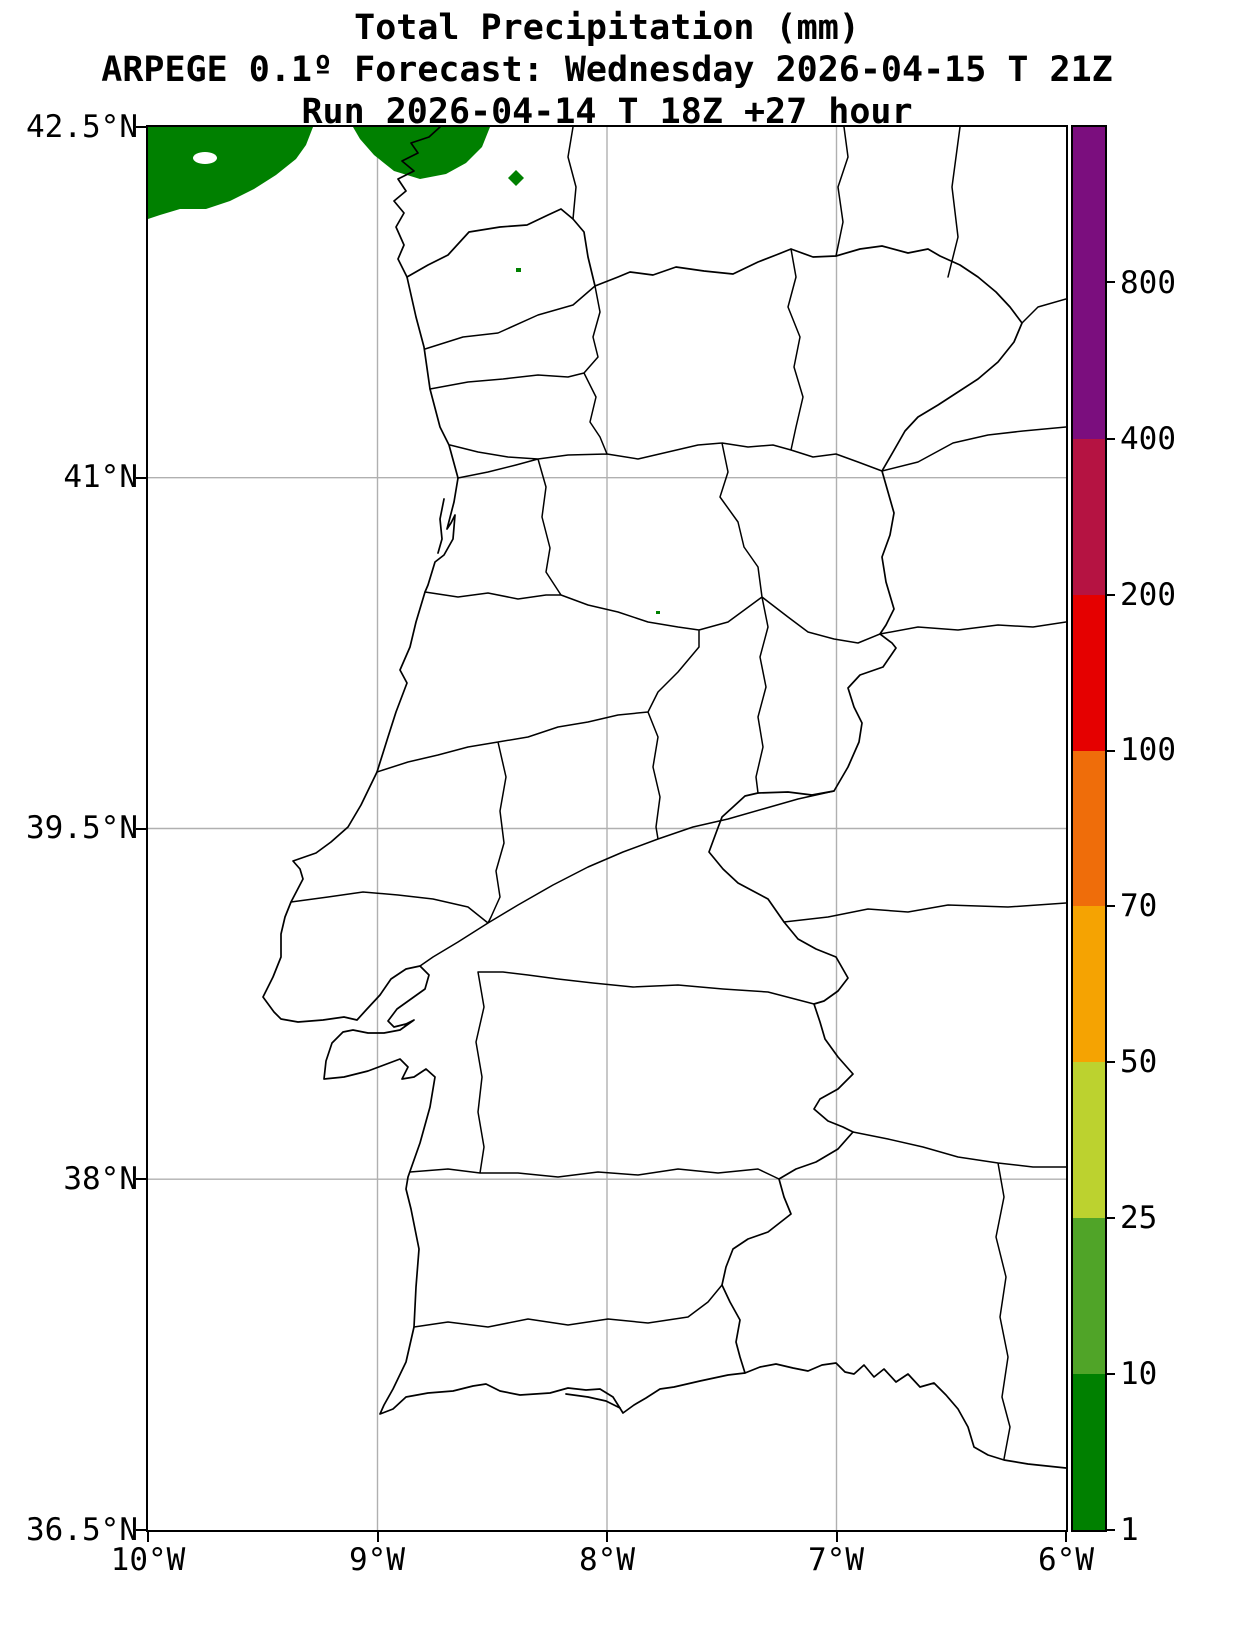 The image size is (1259, 1646). What do you see at coordinates (529, 953) in the screenshot?
I see `lagoon-barrier-path` at bounding box center [529, 953].